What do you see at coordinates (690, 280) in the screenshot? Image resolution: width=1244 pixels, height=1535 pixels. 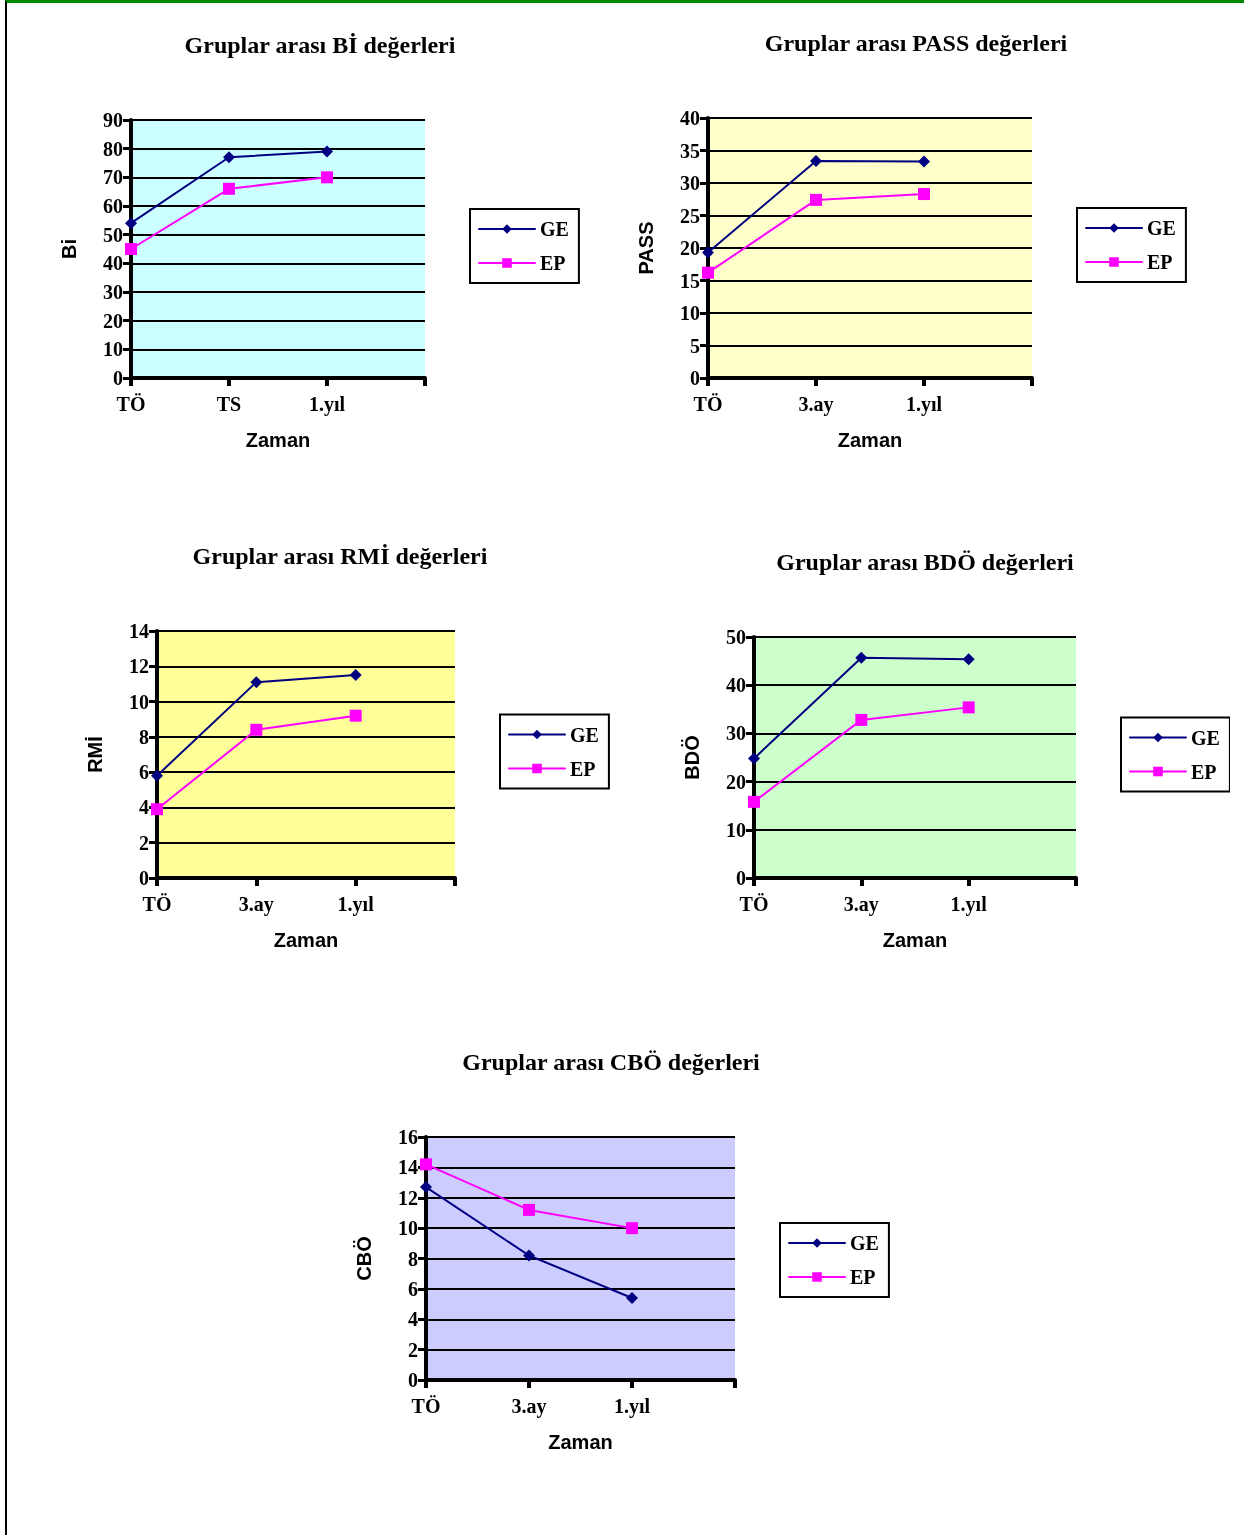 I see `y-tick-label: 15` at bounding box center [690, 280].